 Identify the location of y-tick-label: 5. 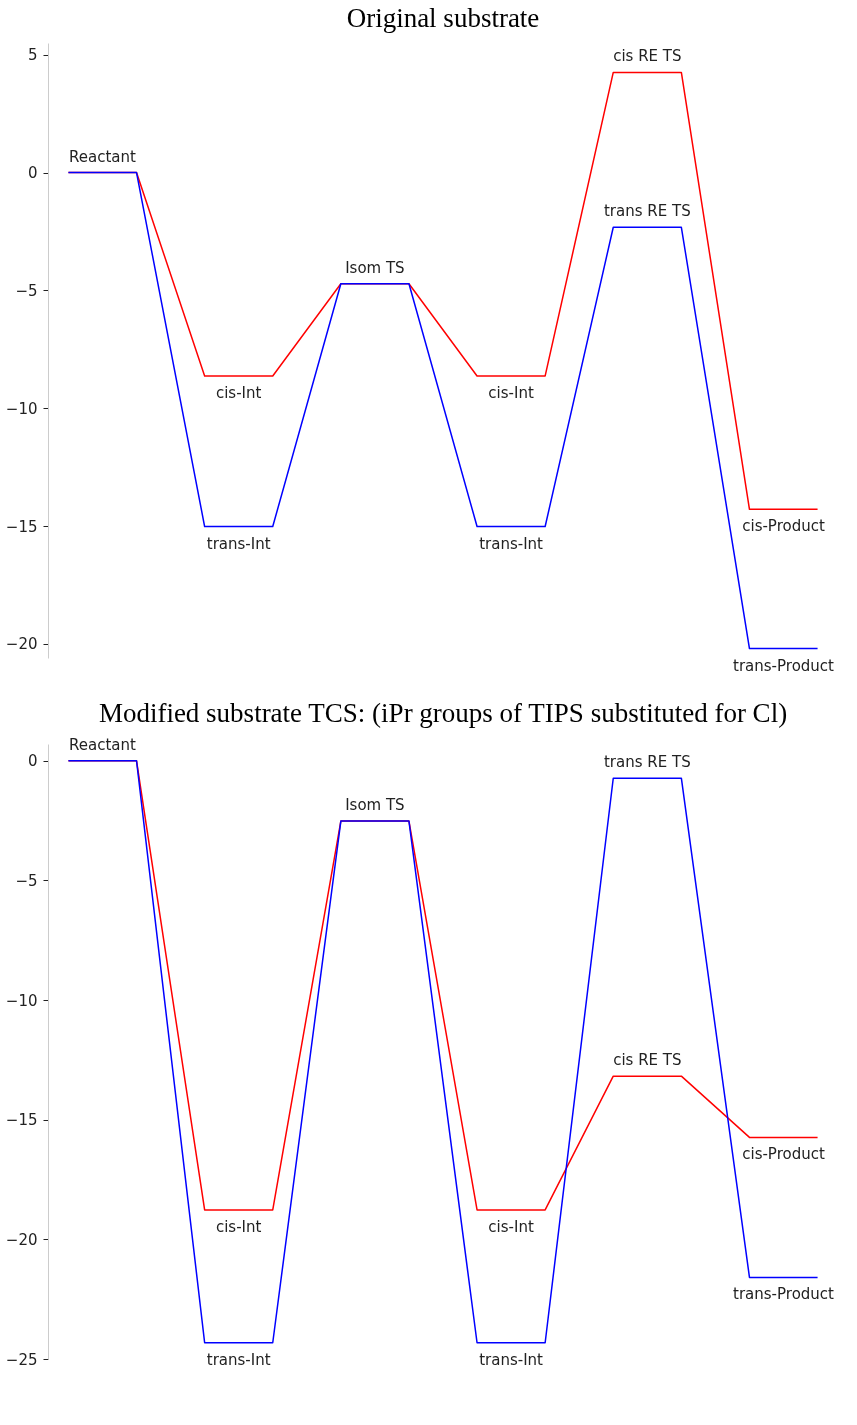
(32, 55).